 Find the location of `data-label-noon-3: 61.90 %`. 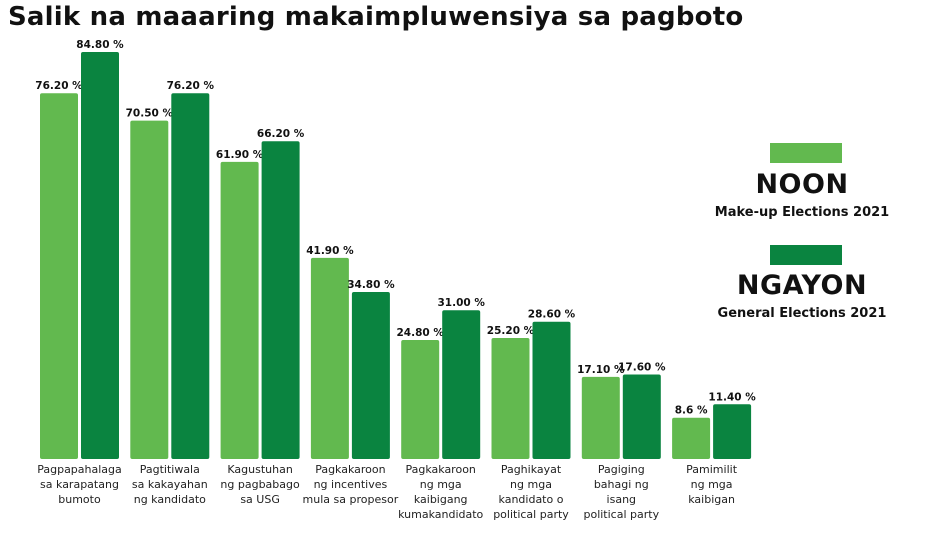

data-label-noon-3: 61.90 % is located at coordinates (240, 155).